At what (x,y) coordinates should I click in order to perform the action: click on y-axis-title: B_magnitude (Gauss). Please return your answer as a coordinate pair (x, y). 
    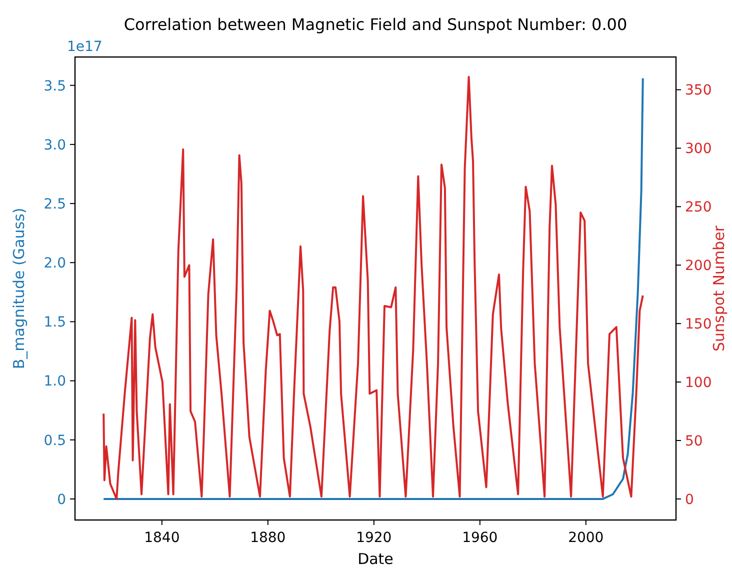
    Looking at the image, I should click on (19, 289).